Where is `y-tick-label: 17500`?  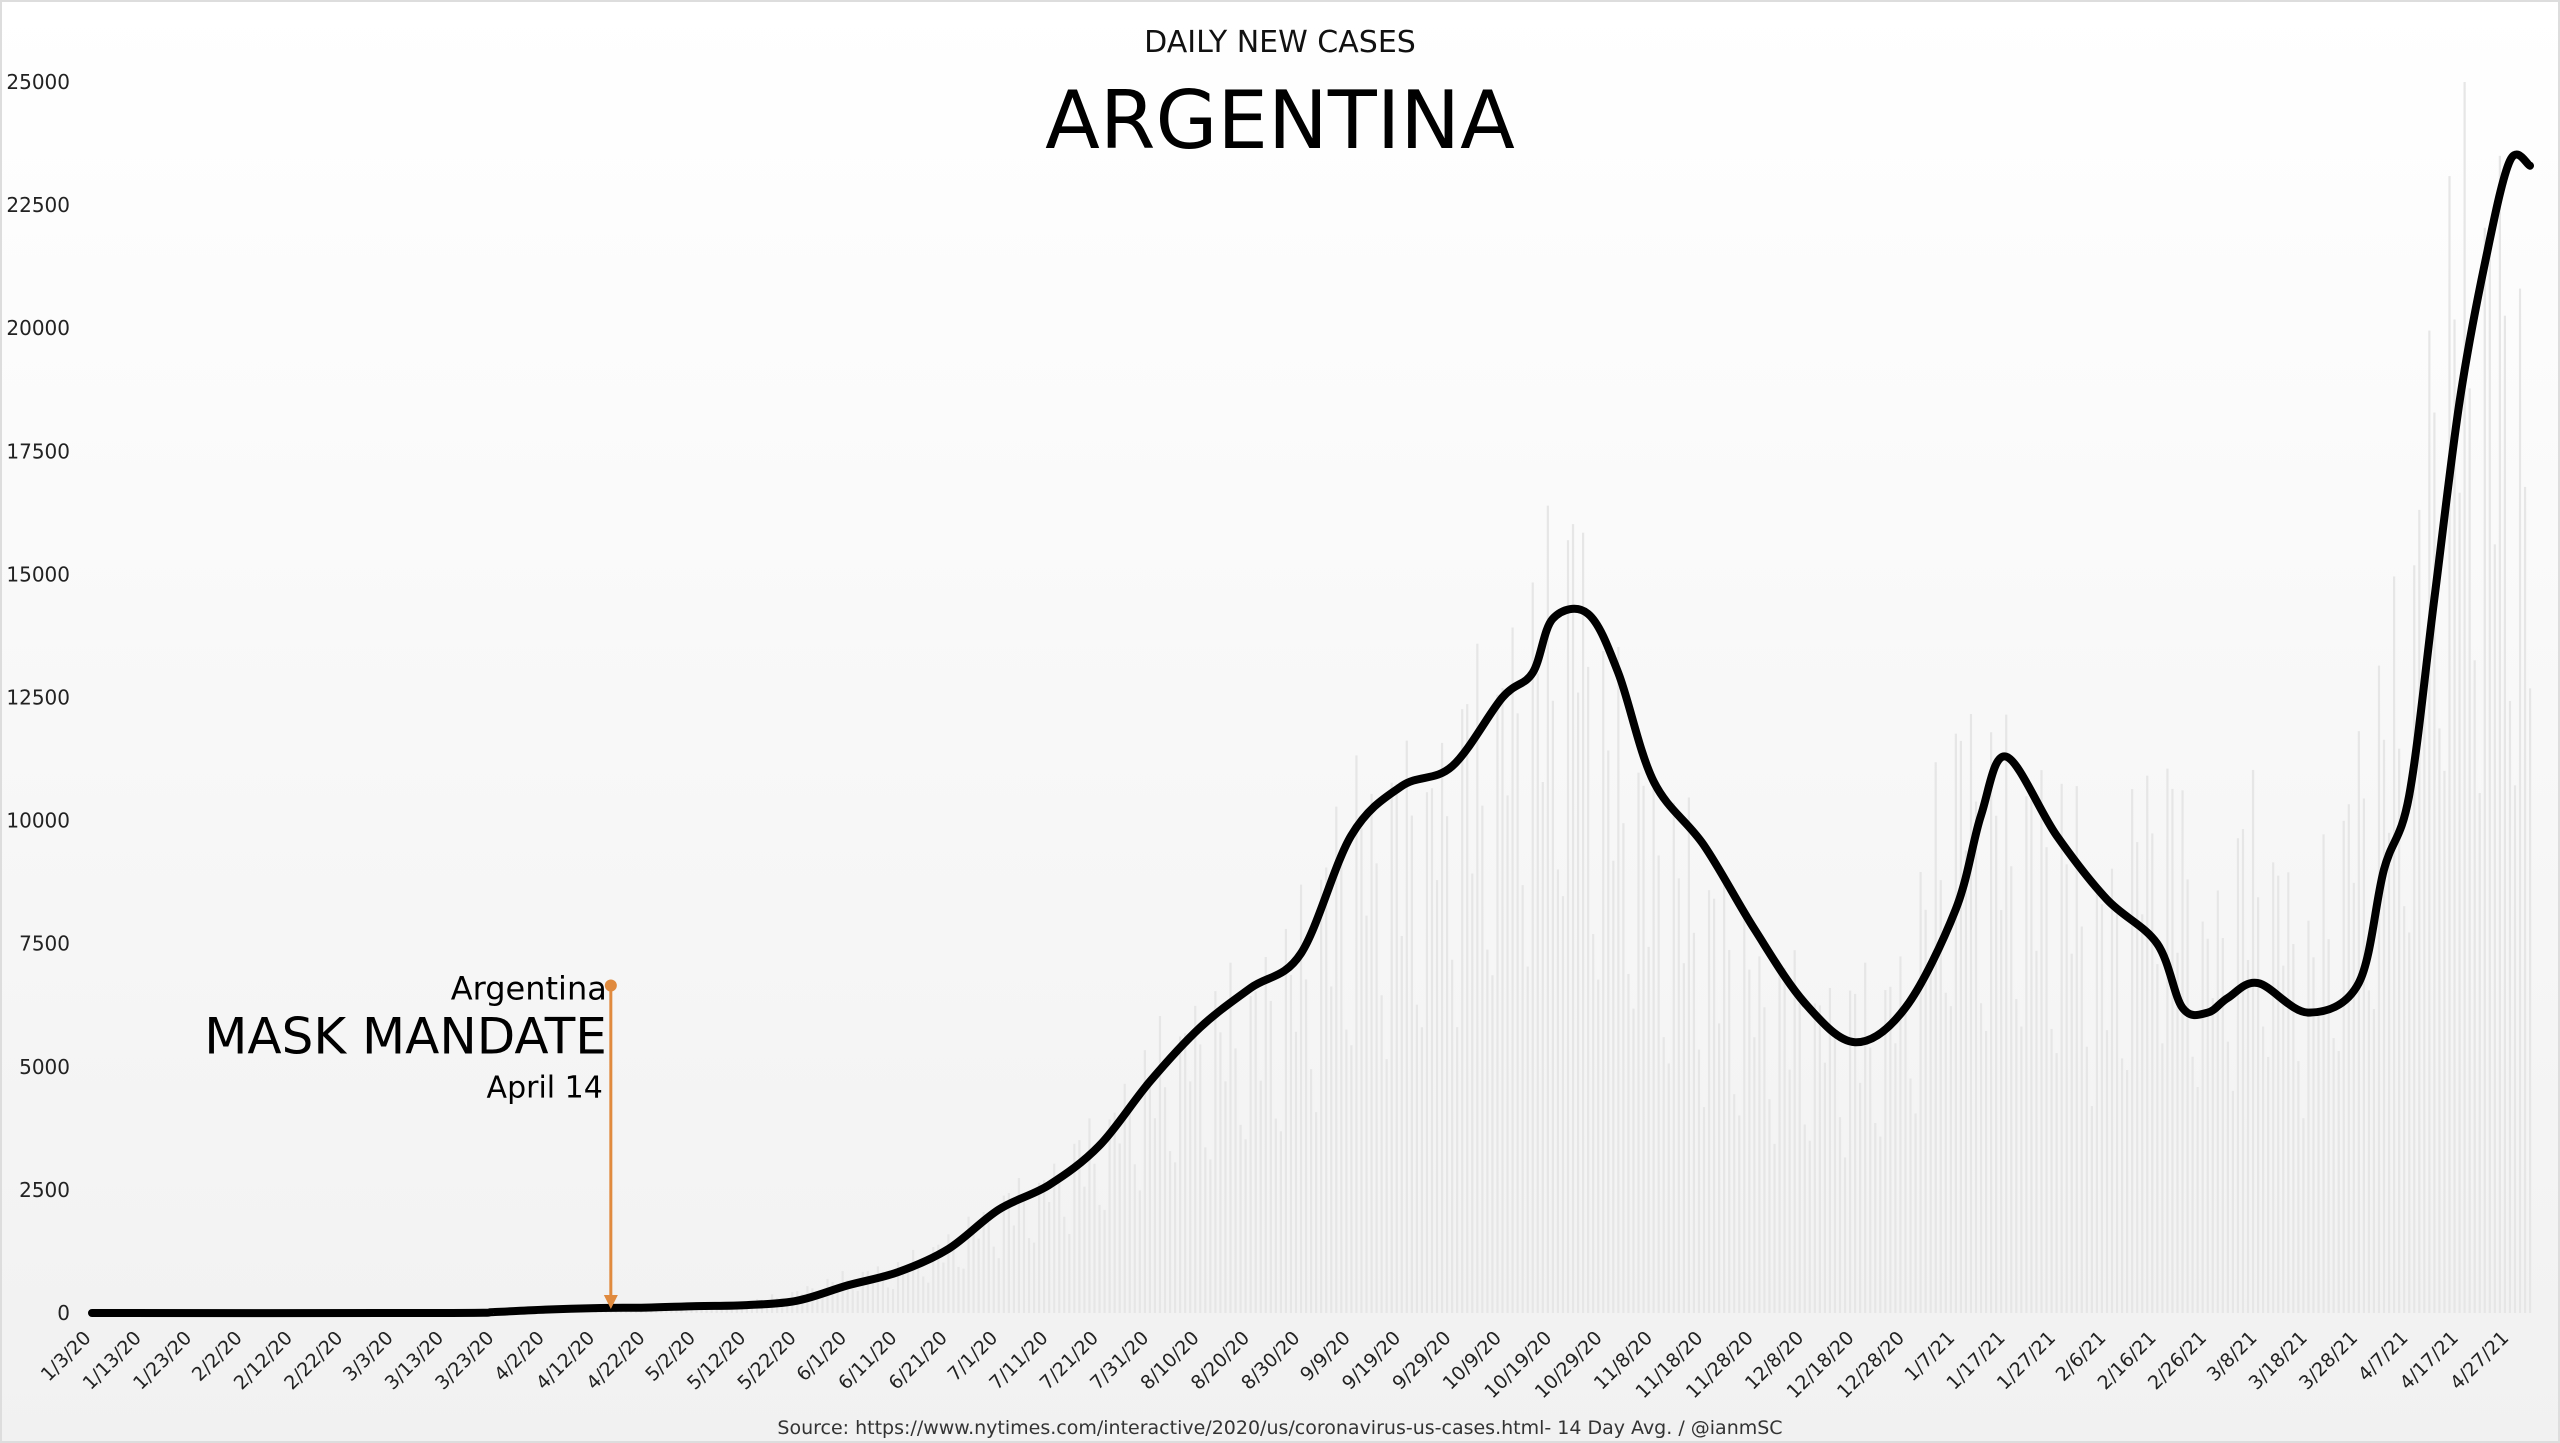 y-tick-label: 17500 is located at coordinates (38, 451).